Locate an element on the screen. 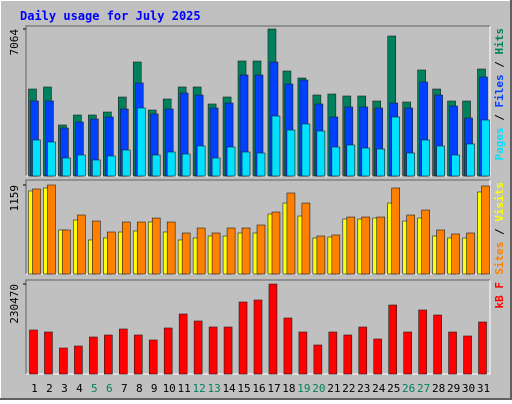  legend: kB F is located at coordinates (499, 295).